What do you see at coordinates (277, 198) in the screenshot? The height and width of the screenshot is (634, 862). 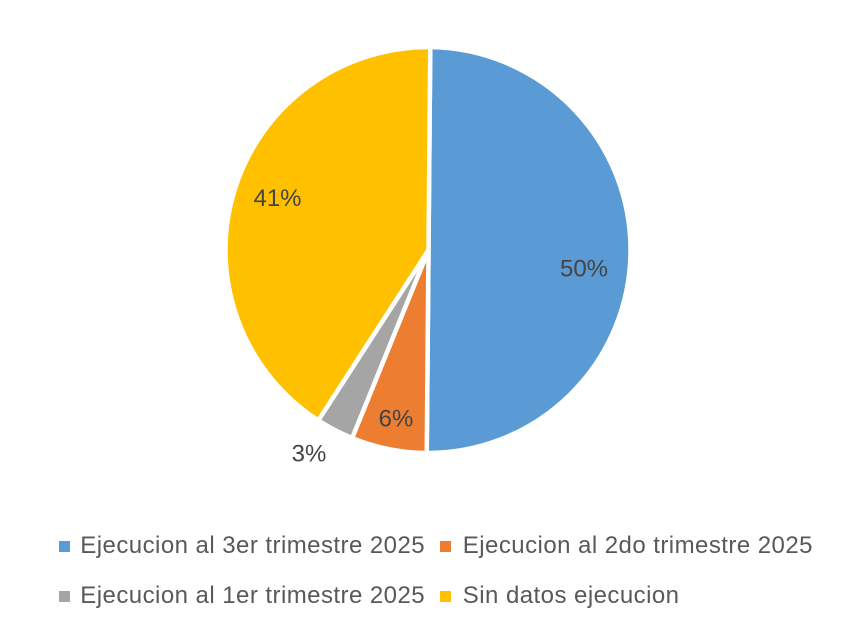 I see `svg-text: 41%` at bounding box center [277, 198].